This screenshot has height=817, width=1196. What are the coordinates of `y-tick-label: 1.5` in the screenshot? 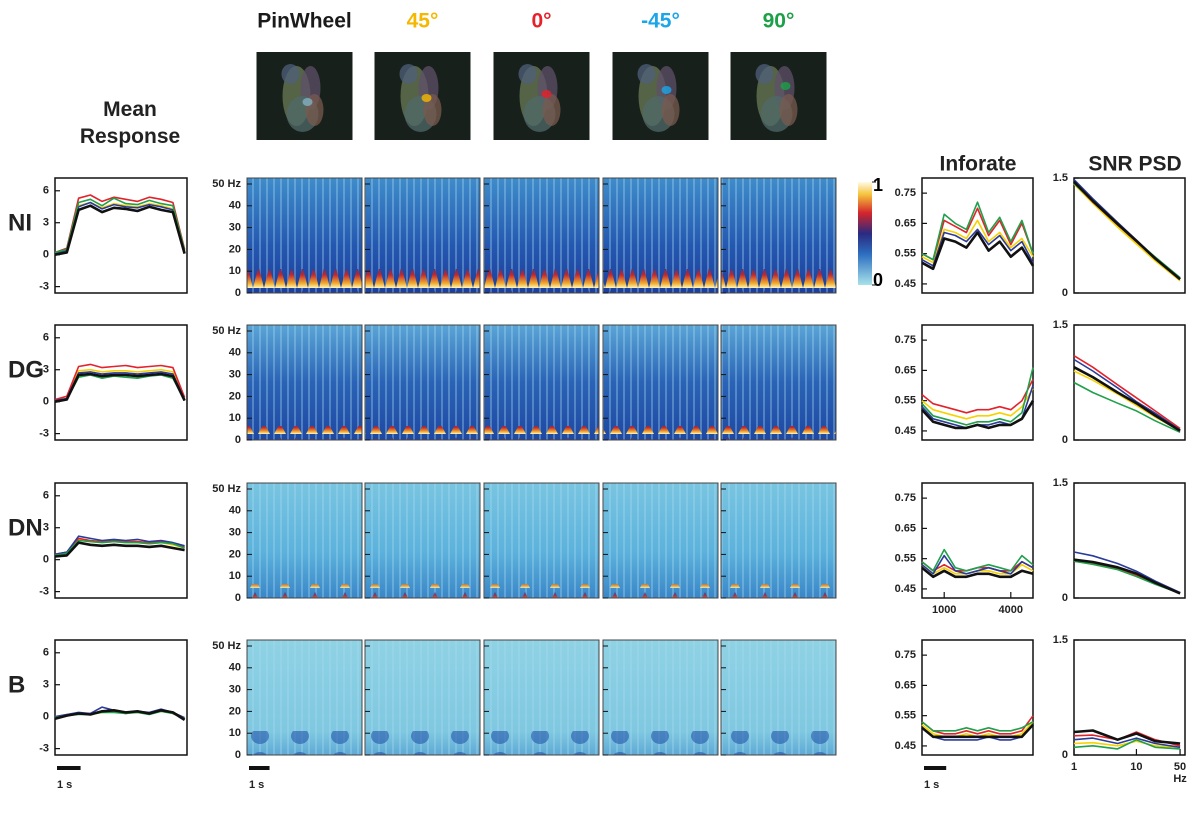 It's located at (1060, 325).